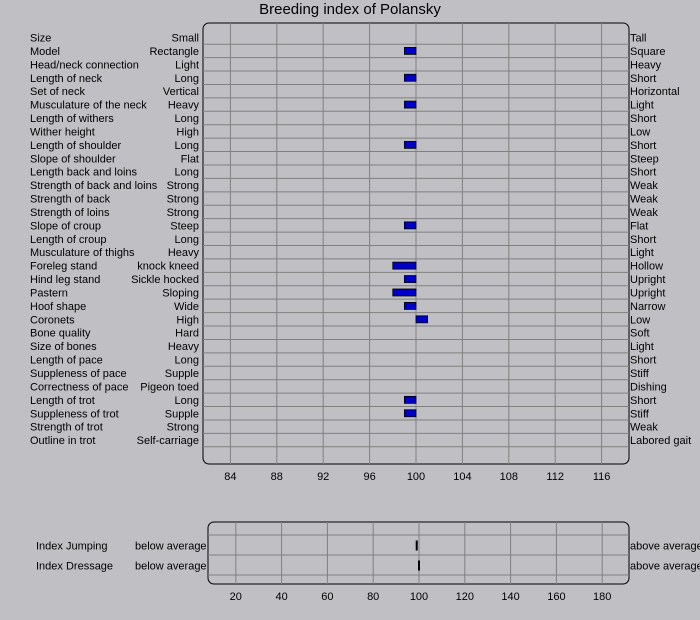 The width and height of the screenshot is (700, 620). Describe the element at coordinates (88, 106) in the screenshot. I see `trait-name: Musculature of the neck` at that location.